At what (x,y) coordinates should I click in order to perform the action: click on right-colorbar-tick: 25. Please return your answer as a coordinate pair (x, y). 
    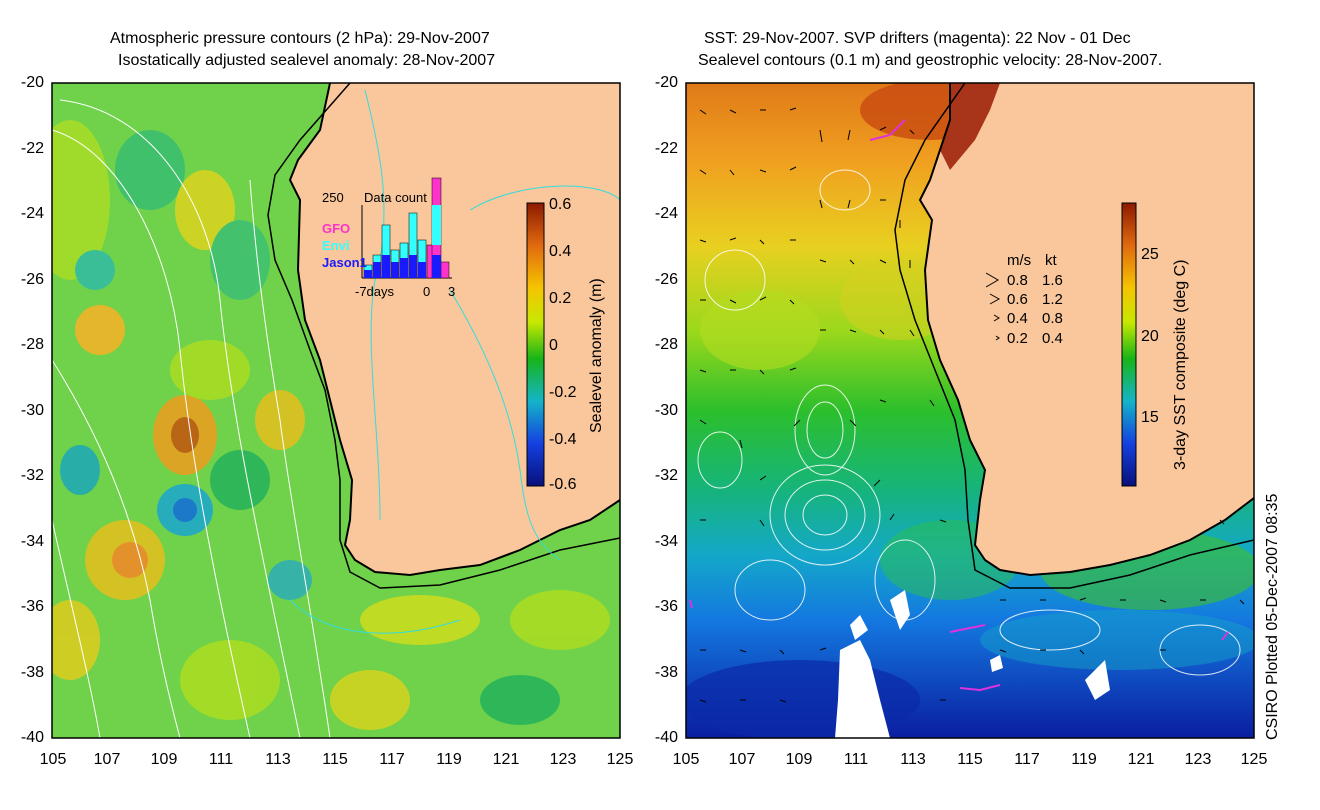
    Looking at the image, I should click on (1150, 254).